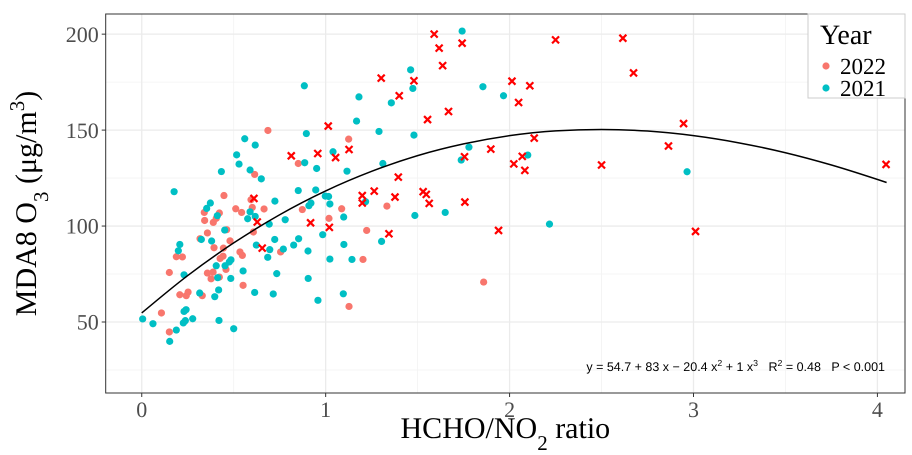  What do you see at coordinates (877, 409) in the screenshot?
I see `x-tick-label: 4` at bounding box center [877, 409].